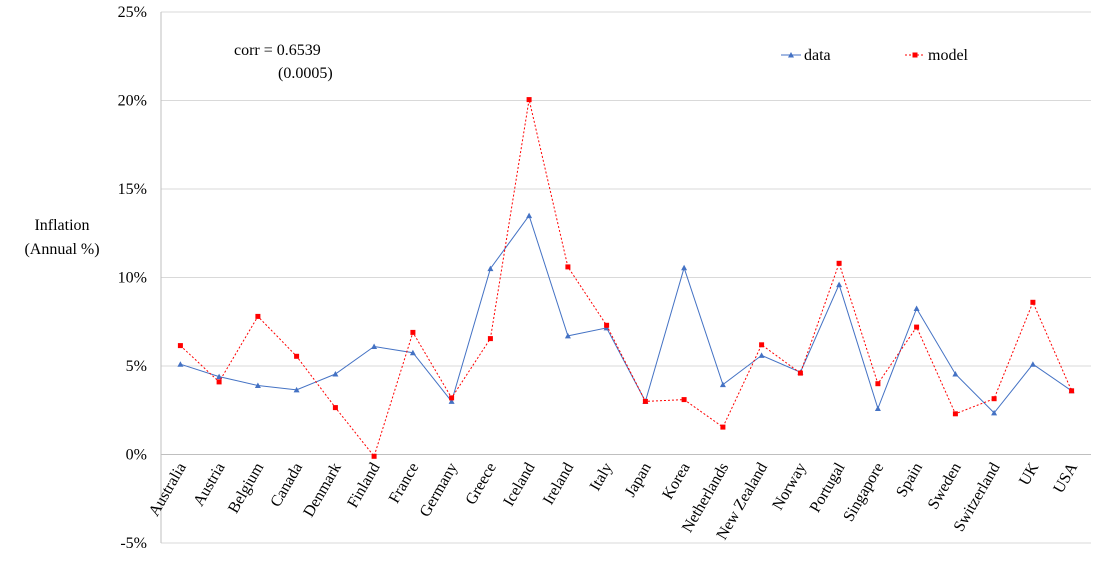 The width and height of the screenshot is (1097, 573). I want to click on x-category-label: Ireland, so click(558, 484).